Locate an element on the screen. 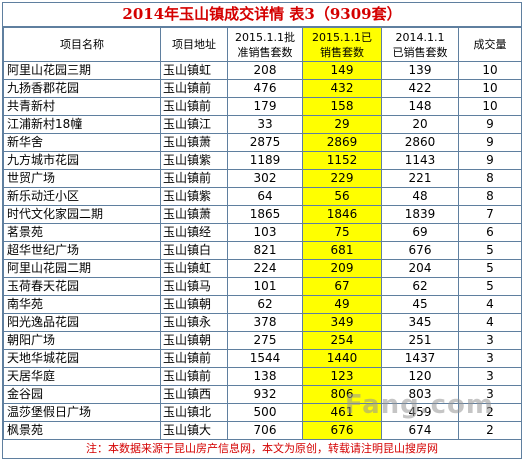  cell-sold-2015: 149 is located at coordinates (342, 70).